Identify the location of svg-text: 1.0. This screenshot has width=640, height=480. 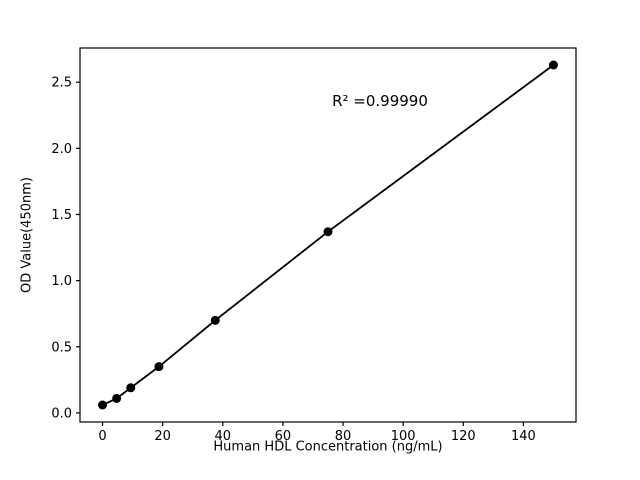
(61, 281).